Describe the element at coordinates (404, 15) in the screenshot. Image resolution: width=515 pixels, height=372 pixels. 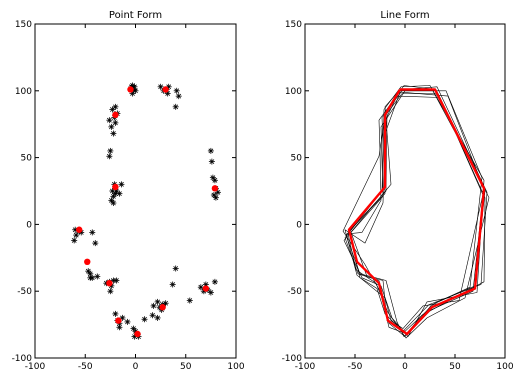
I see `chart-title: Line Form` at that location.